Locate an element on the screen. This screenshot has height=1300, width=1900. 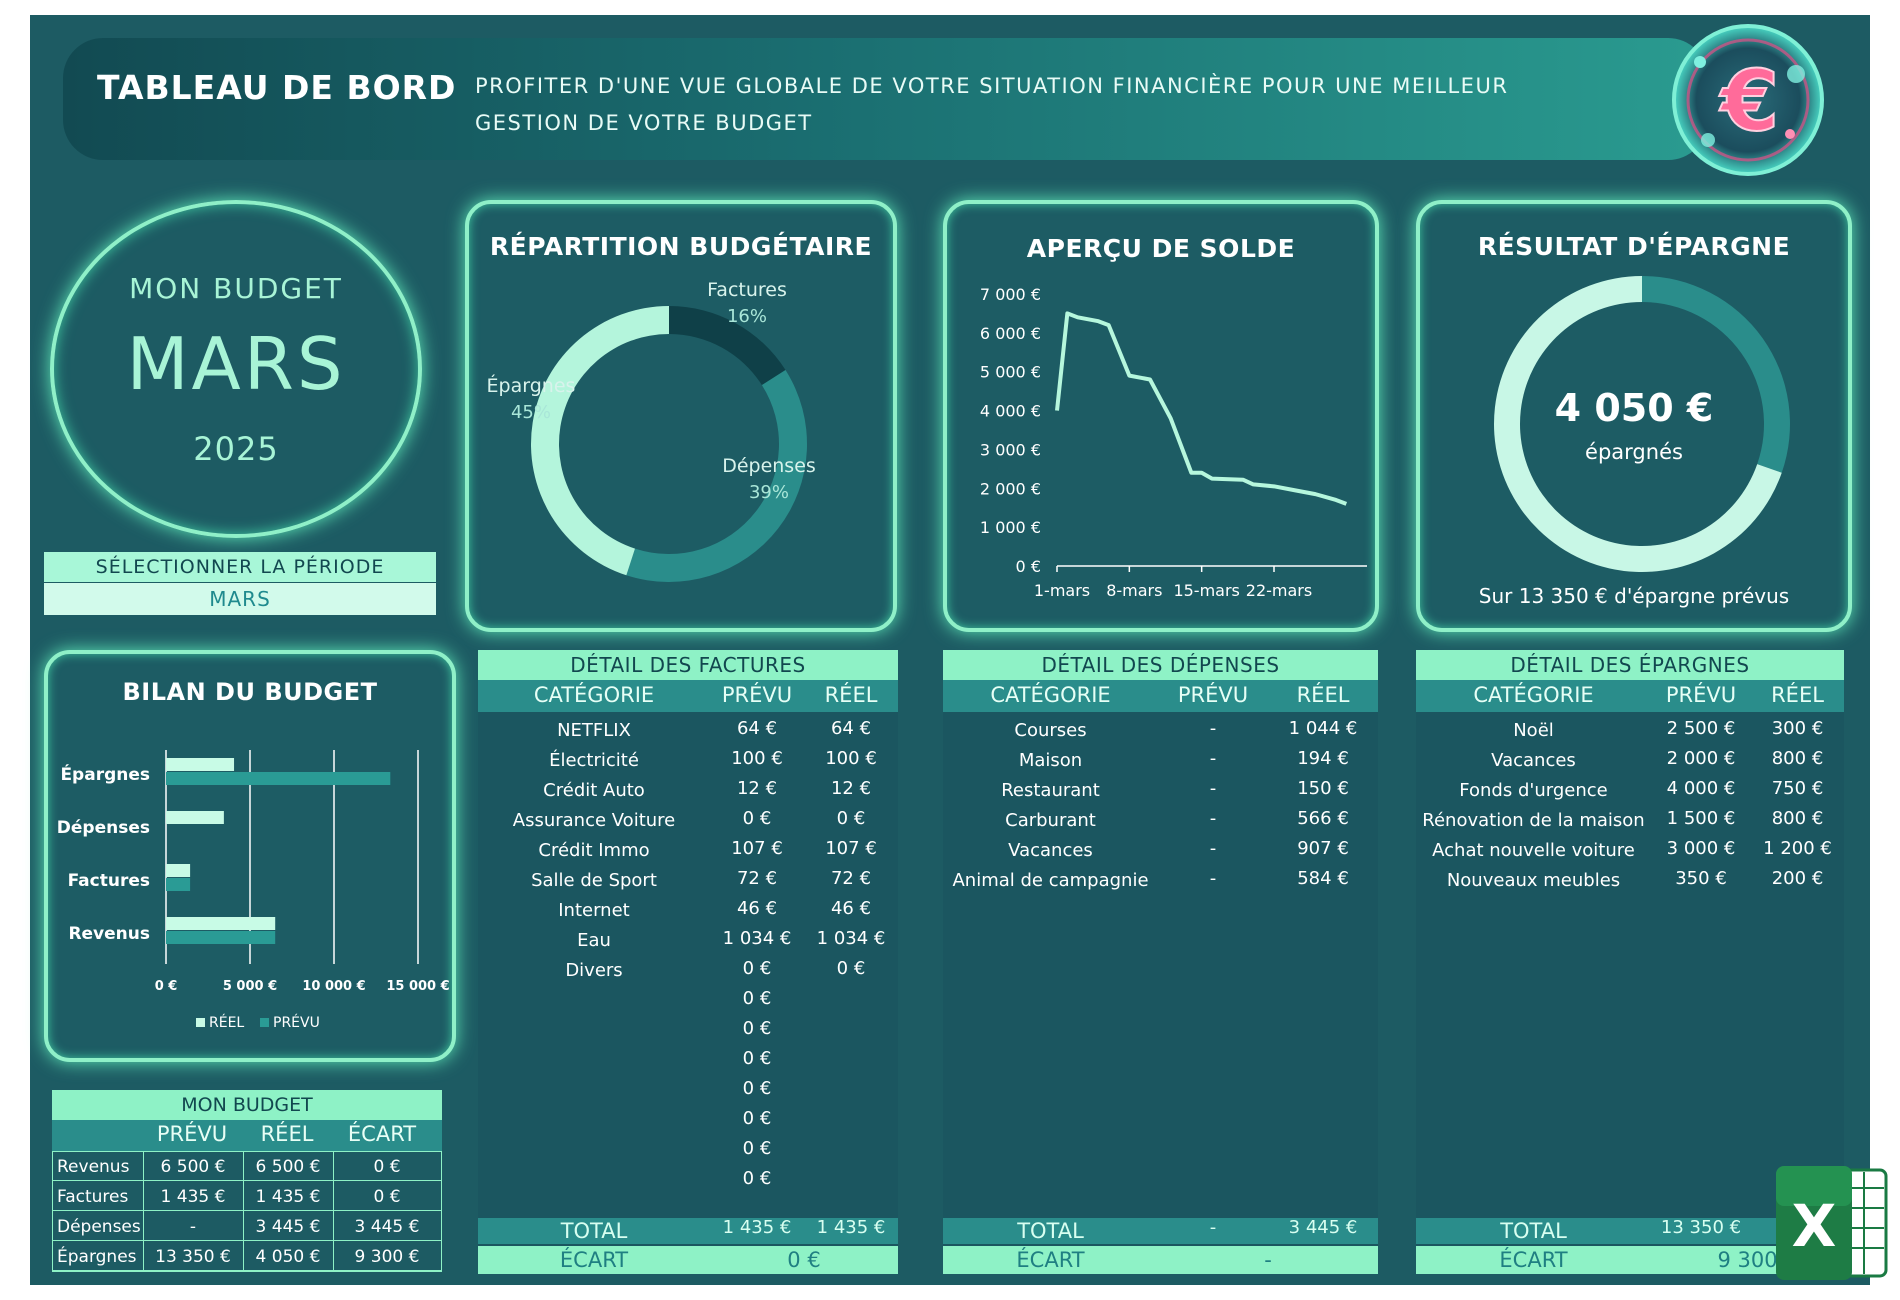
factures-row-reel: 64 € is located at coordinates (851, 728).